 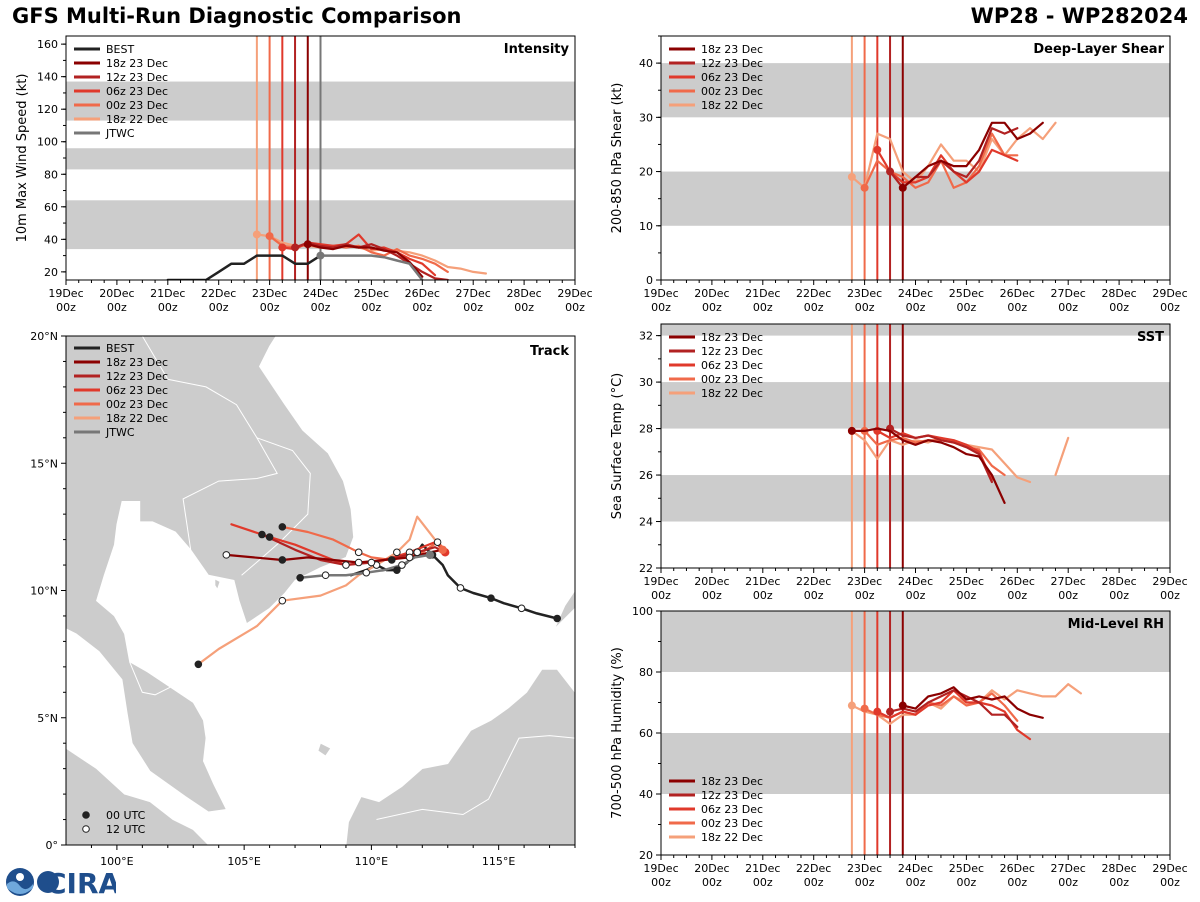 I want to click on rh-xtick-label-7: 26Dec, so click(x=1017, y=868).